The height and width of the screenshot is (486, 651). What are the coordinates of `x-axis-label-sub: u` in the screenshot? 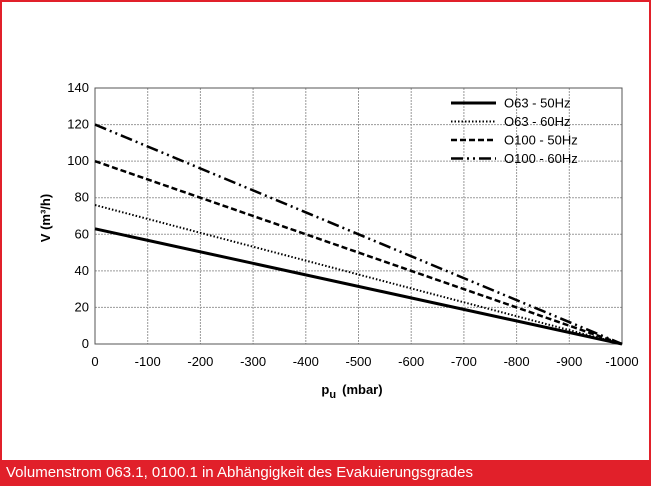 It's located at (332, 395).